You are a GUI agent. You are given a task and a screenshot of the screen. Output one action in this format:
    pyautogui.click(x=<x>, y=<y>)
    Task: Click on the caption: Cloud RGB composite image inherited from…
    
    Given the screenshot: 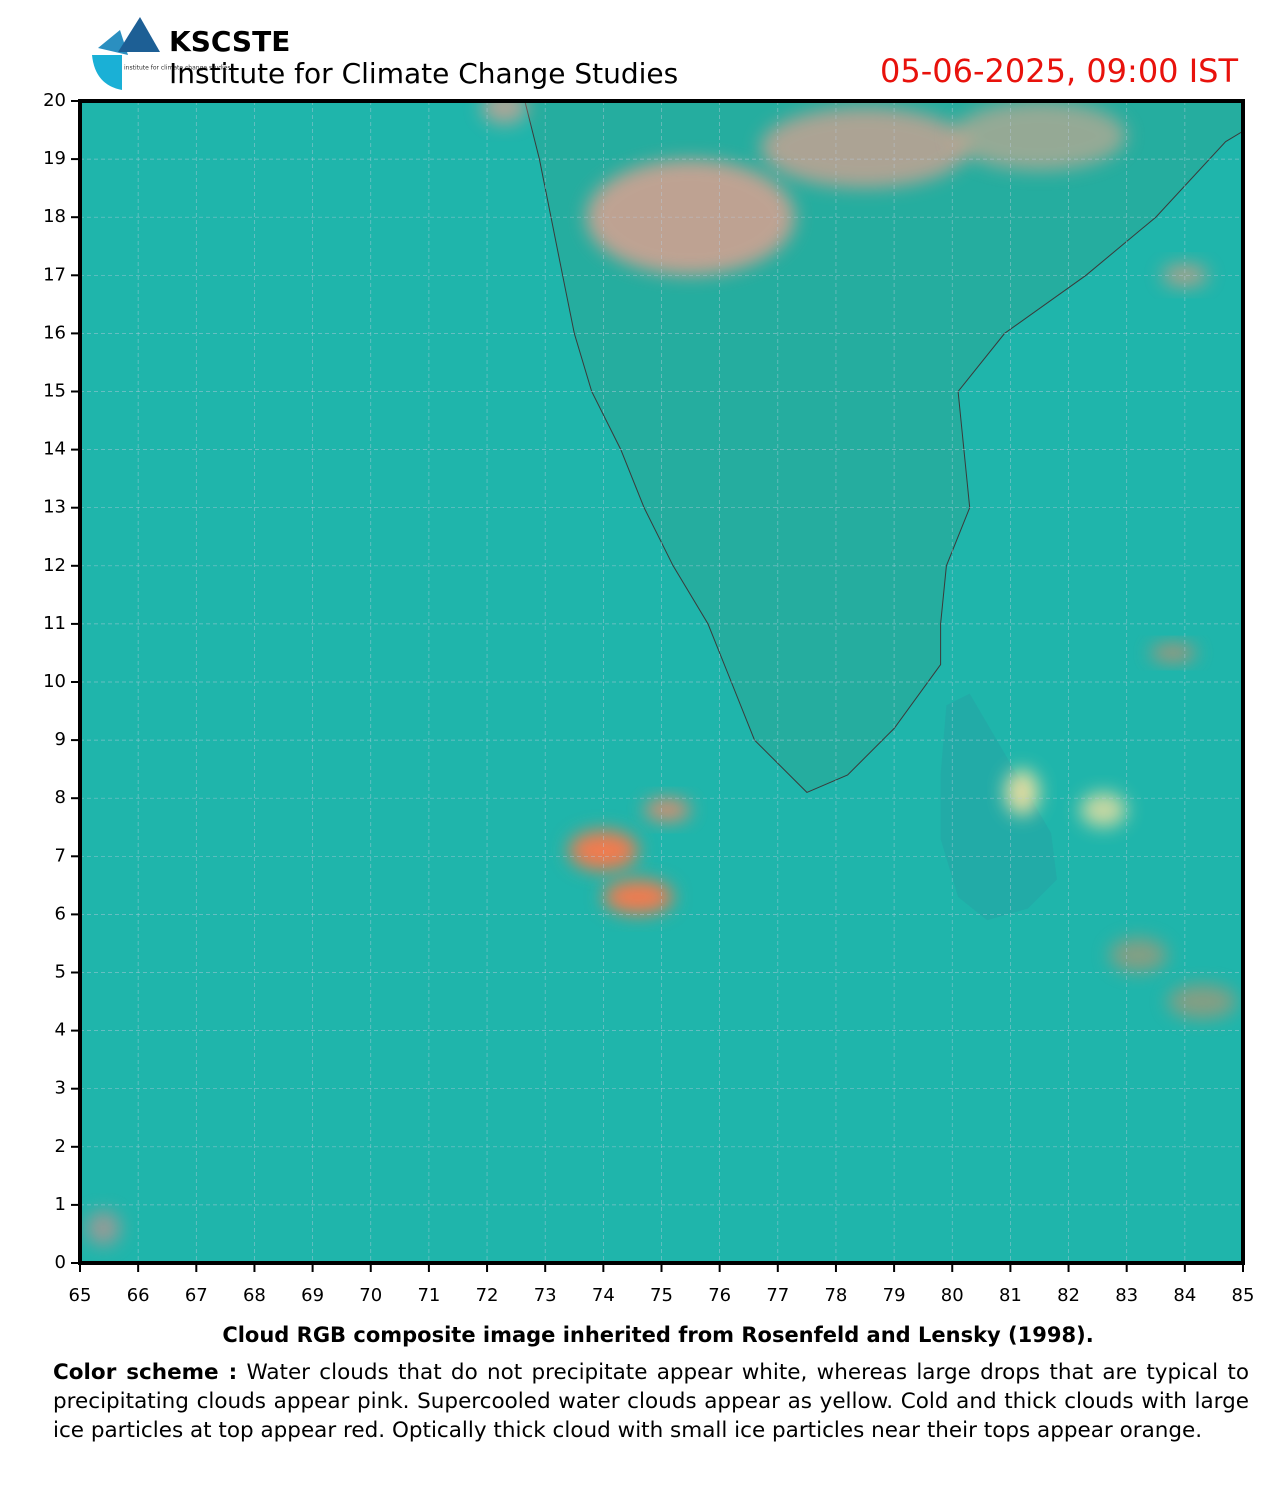 What is the action you would take?
    pyautogui.click(x=658, y=1335)
    